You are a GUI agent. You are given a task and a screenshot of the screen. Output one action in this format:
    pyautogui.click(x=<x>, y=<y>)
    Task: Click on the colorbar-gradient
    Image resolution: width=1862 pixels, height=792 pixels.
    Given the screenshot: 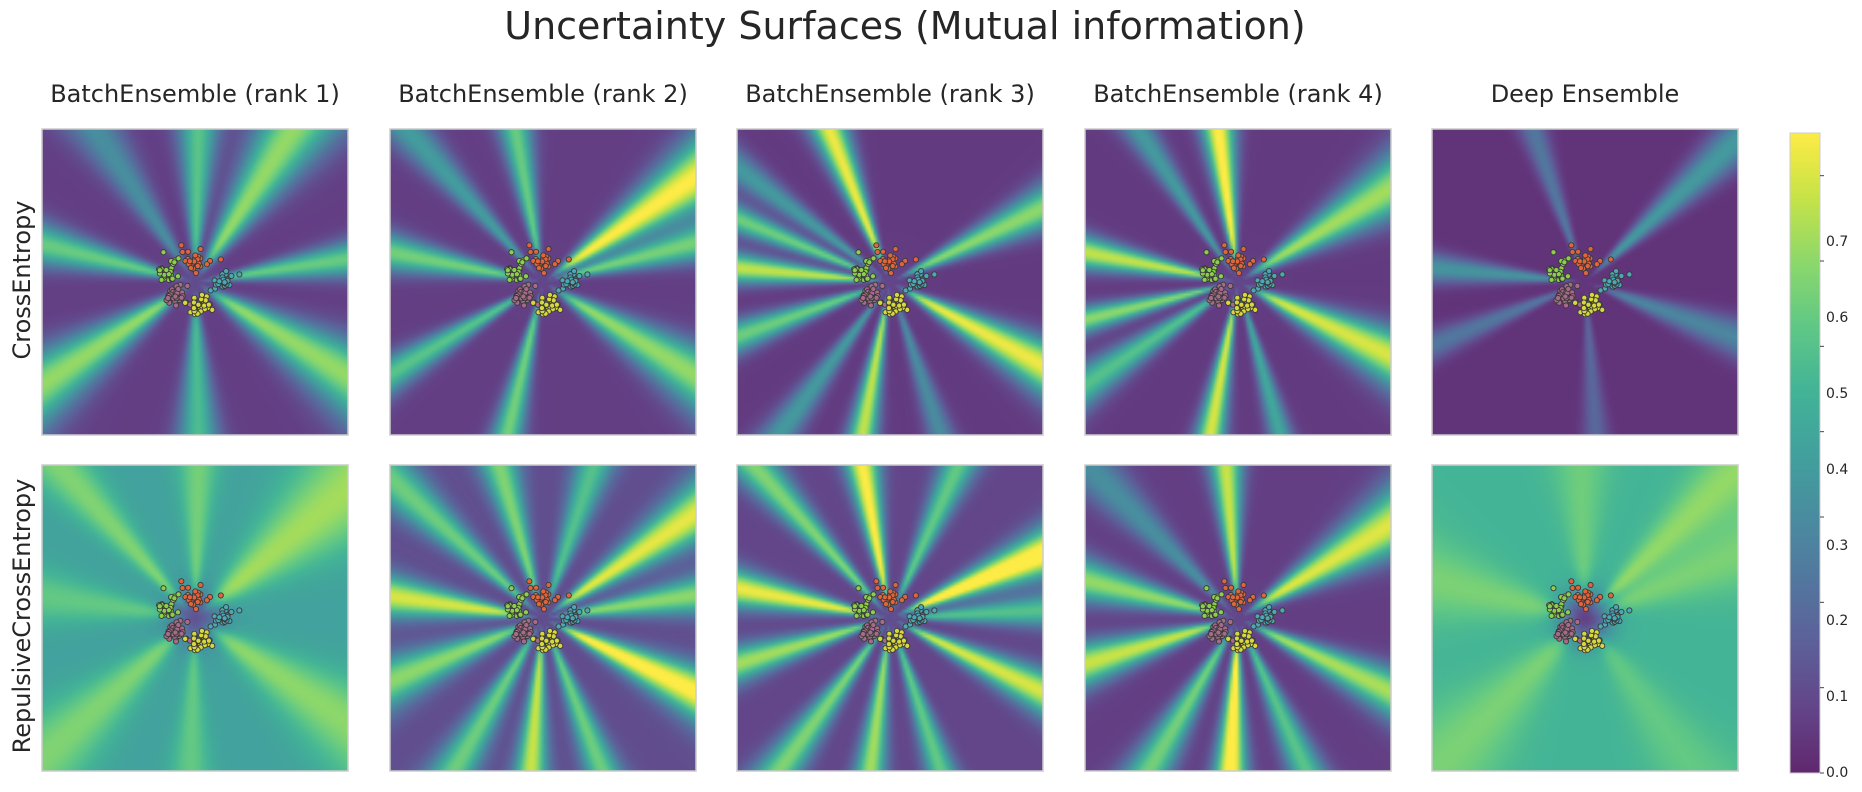 What is the action you would take?
    pyautogui.click(x=1805, y=453)
    